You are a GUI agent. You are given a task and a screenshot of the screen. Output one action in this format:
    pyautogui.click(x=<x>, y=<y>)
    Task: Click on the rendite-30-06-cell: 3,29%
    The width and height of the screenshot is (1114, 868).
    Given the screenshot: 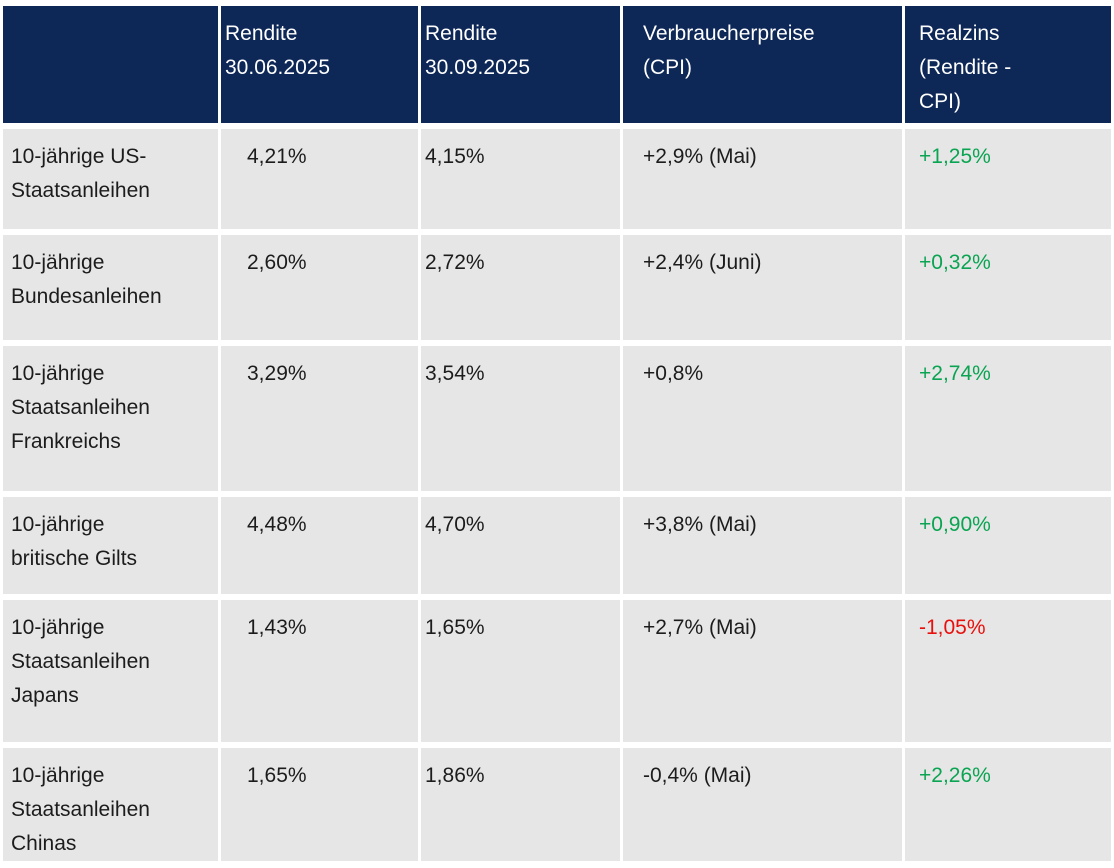 What is the action you would take?
    pyautogui.click(x=319, y=418)
    